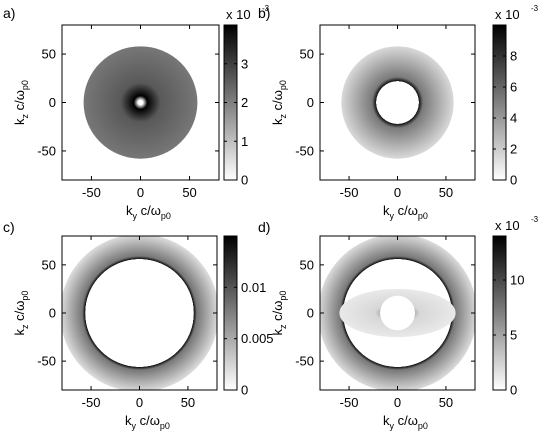  I want to click on colorbar: 0 1 2 3 x 10 -3, so click(246, 96).